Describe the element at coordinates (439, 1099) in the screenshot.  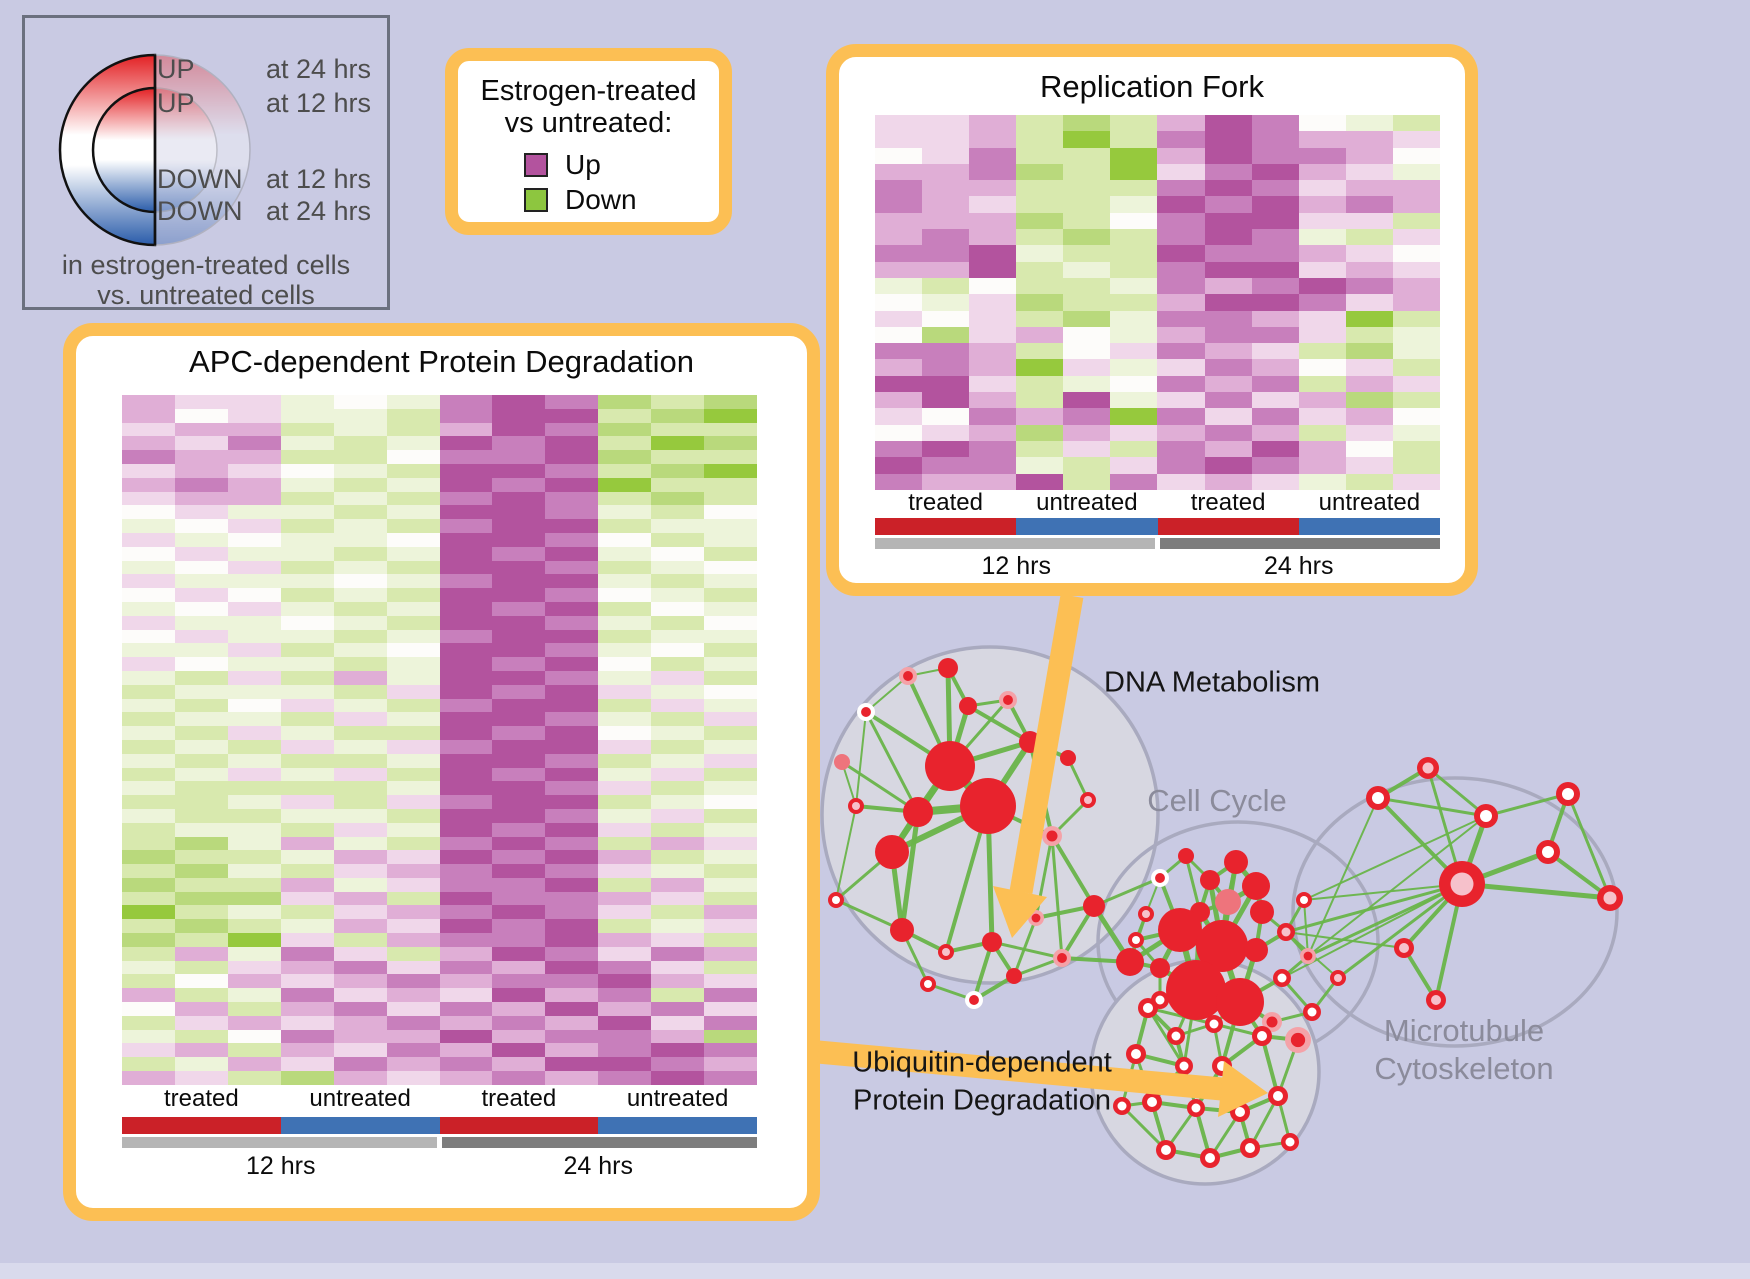
I see `apc-group-labels: treated untreated treated untreated` at that location.